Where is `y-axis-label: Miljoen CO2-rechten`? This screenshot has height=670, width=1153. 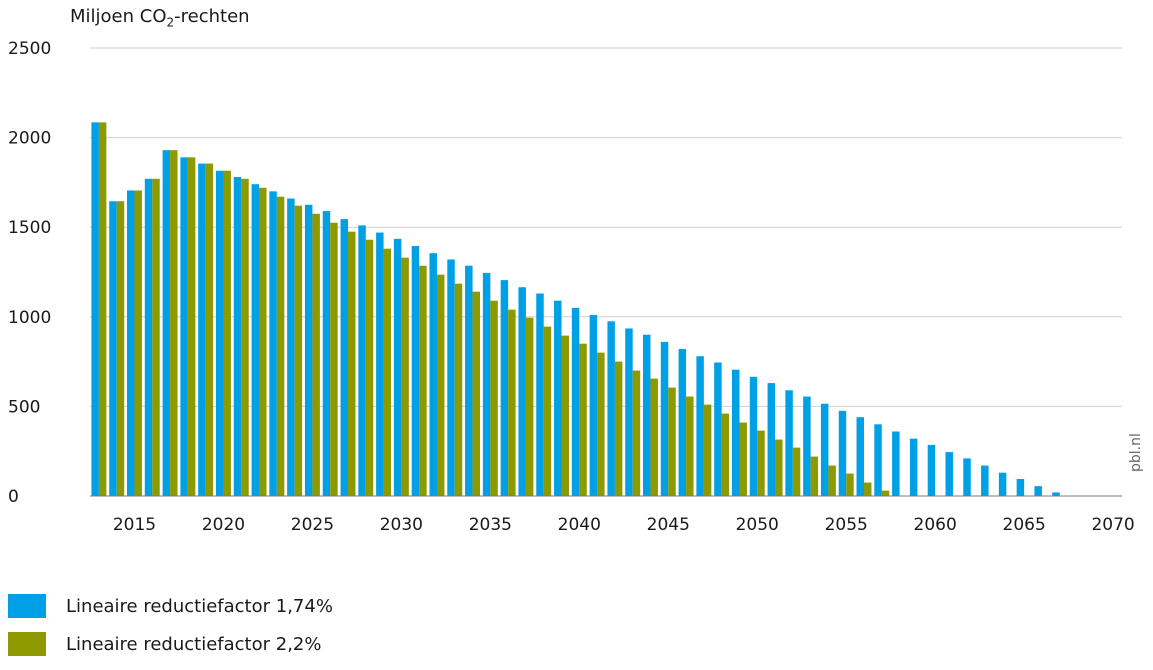
y-axis-label: Miljoen CO2-rechten is located at coordinates (160, 18).